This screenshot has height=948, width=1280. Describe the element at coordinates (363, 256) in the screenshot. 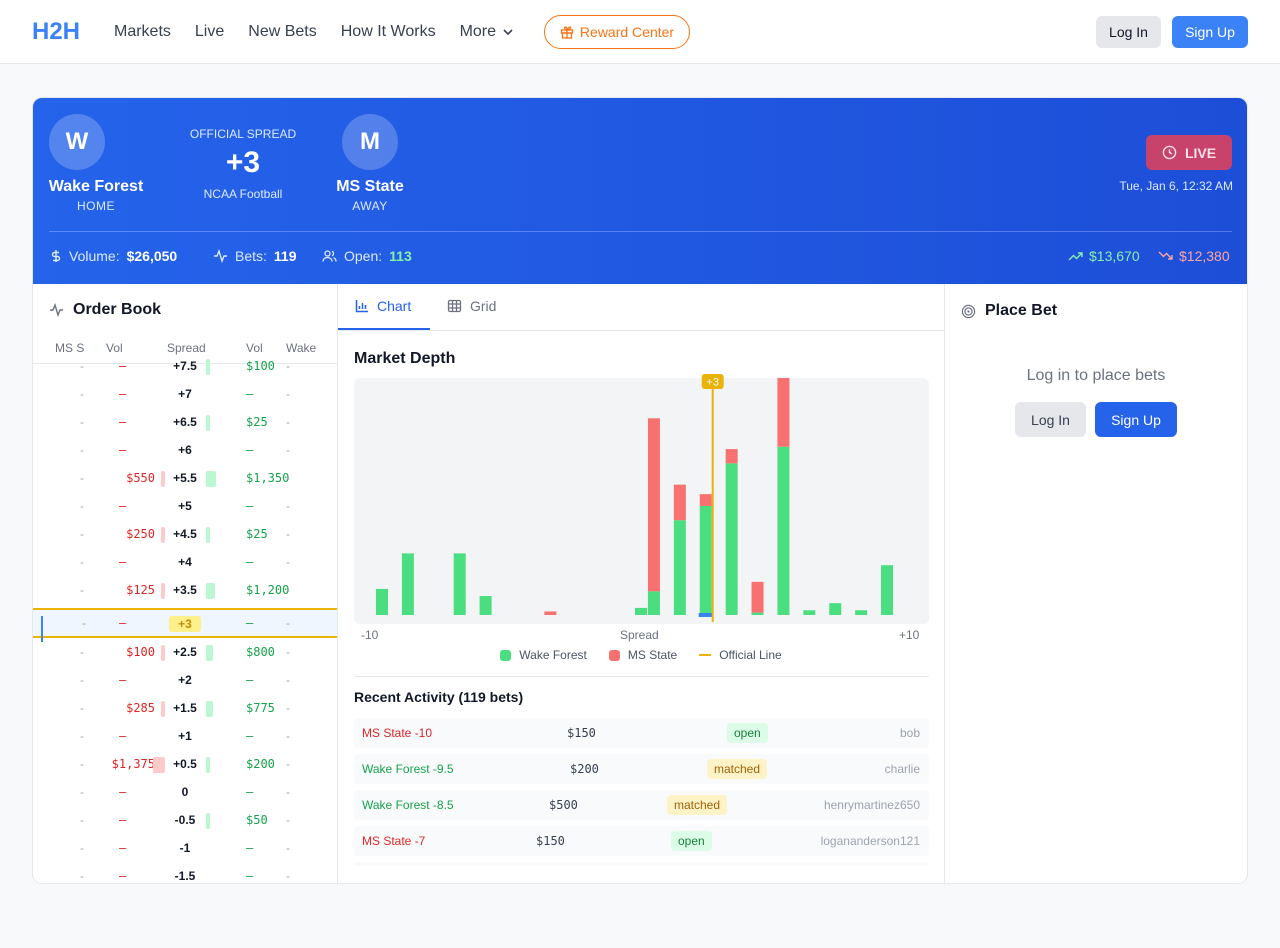

I see `open-label: Open:` at that location.